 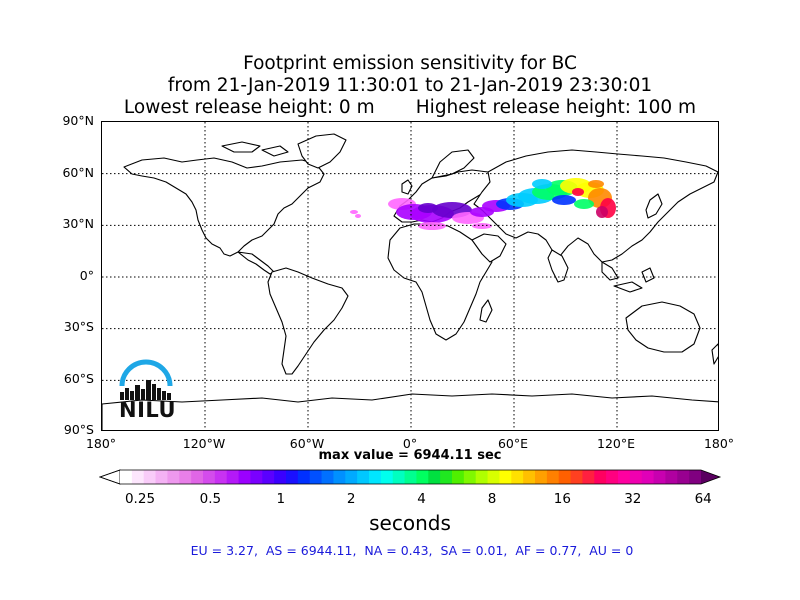 What do you see at coordinates (140, 499) in the screenshot?
I see `colorbar-tick-label: 0.25` at bounding box center [140, 499].